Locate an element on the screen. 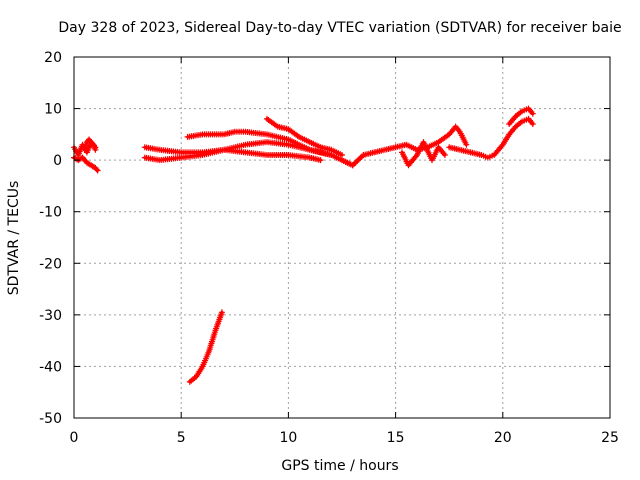 The image size is (640, 480). y-tick-label: -40 is located at coordinates (50, 367).